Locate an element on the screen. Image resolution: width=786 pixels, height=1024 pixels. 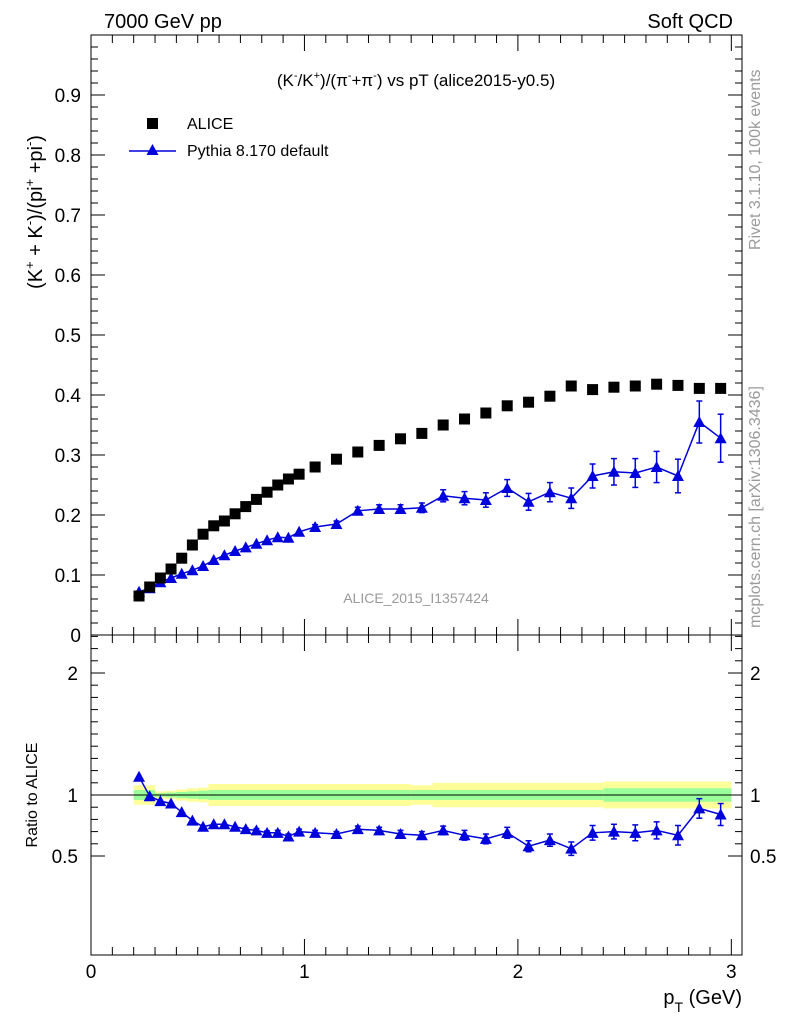
legend: ALICE Pythia 8.170 default is located at coordinates (229, 138).